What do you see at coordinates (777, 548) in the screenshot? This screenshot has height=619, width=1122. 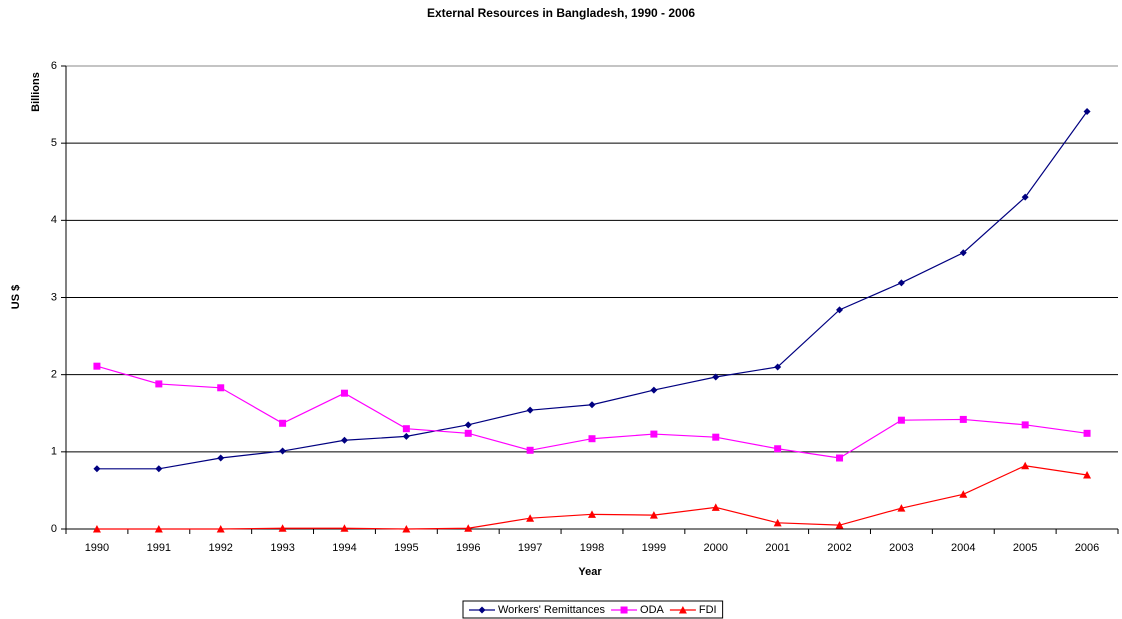 I see `x-tick-label: 2001` at bounding box center [777, 548].